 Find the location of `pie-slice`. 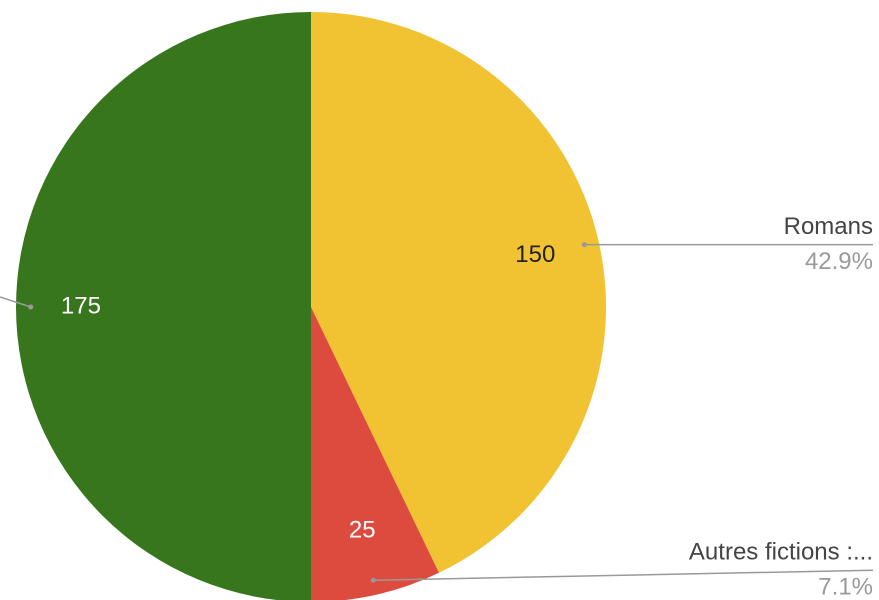

pie-slice is located at coordinates (375, 453).